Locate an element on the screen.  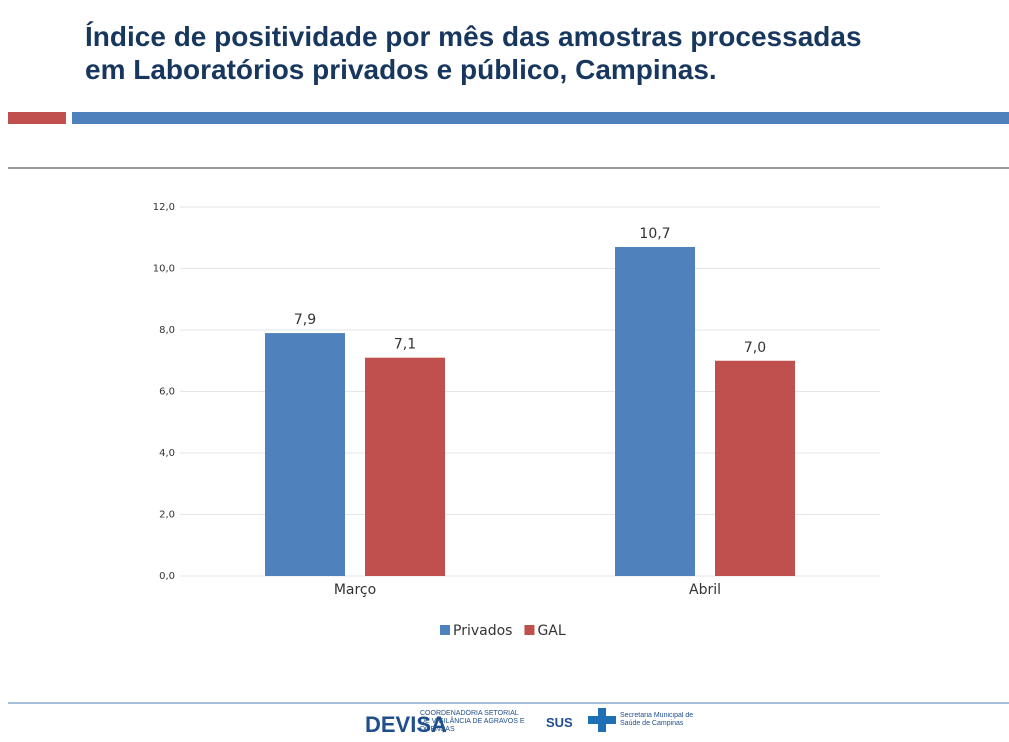
legend-label: Privados is located at coordinates (482, 631).